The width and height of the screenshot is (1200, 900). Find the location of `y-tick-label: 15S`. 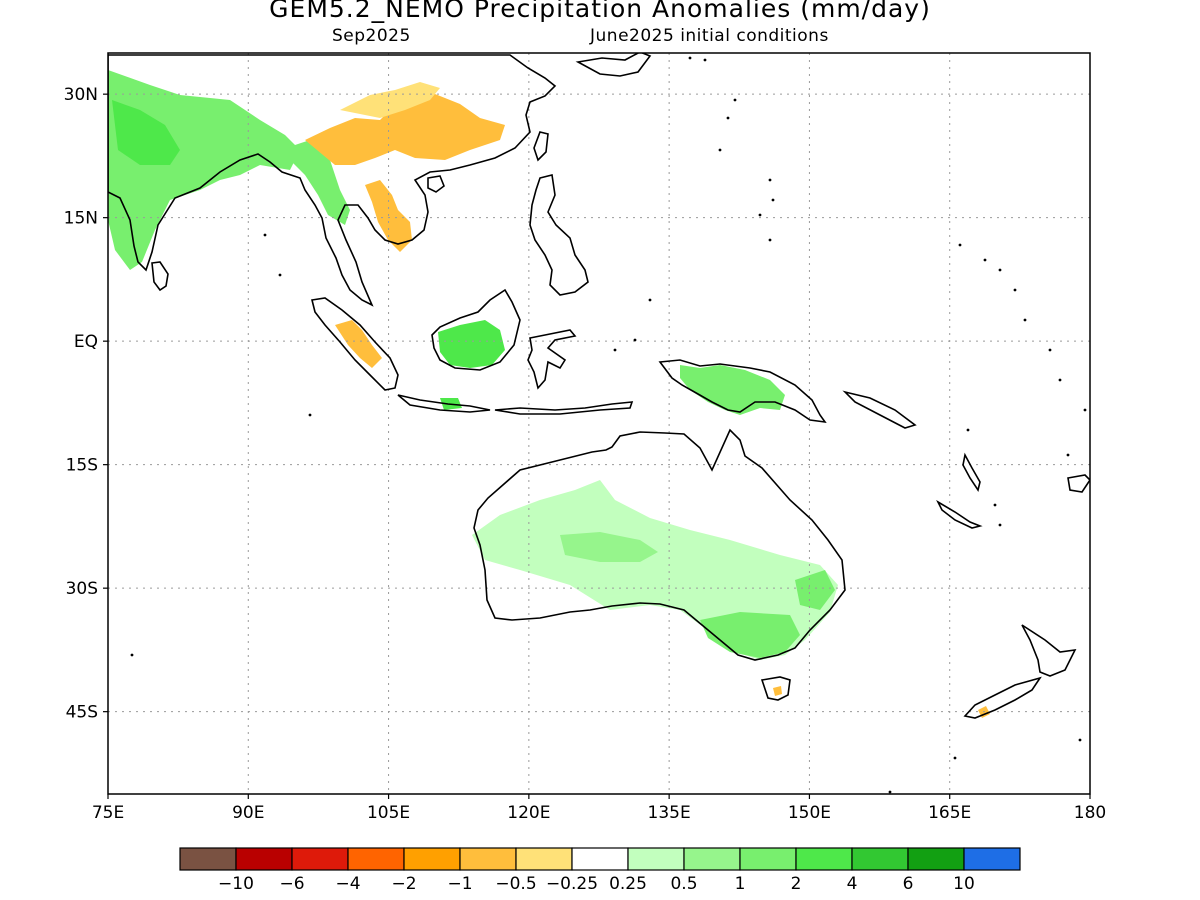

y-tick-label: 15S is located at coordinates (82, 466).